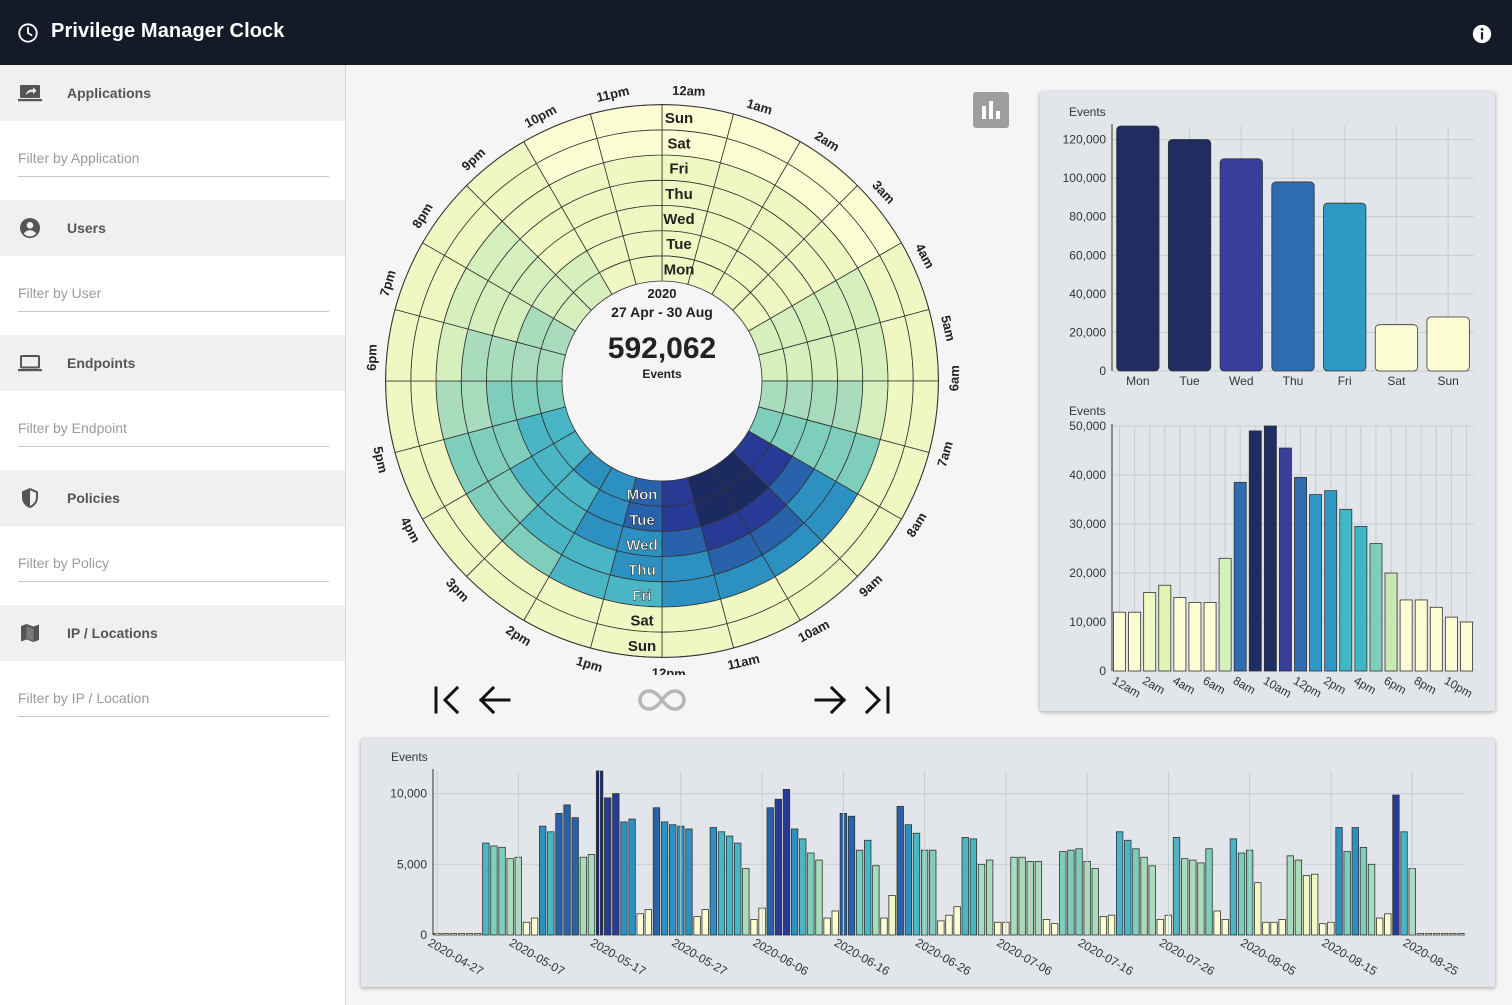  What do you see at coordinates (173, 428) in the screenshot?
I see `endpoint-filter-input` at bounding box center [173, 428].